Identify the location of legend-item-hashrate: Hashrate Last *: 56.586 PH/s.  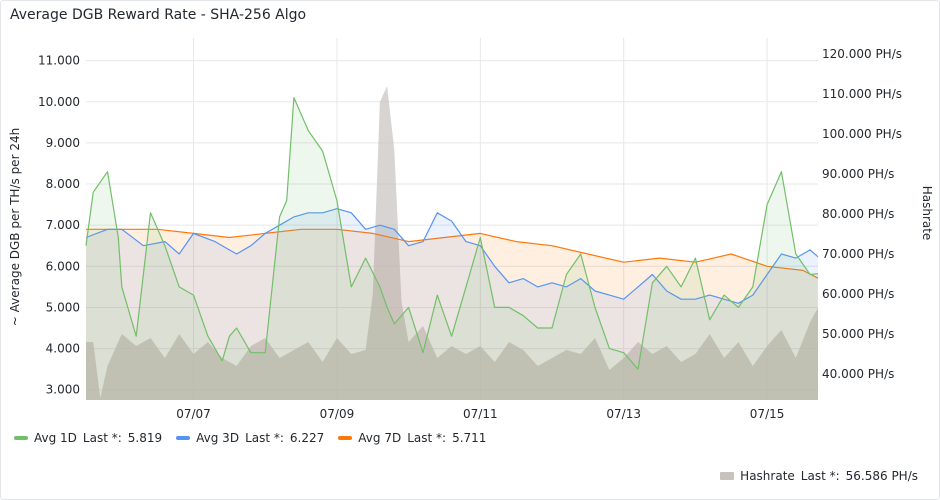
(819, 476).